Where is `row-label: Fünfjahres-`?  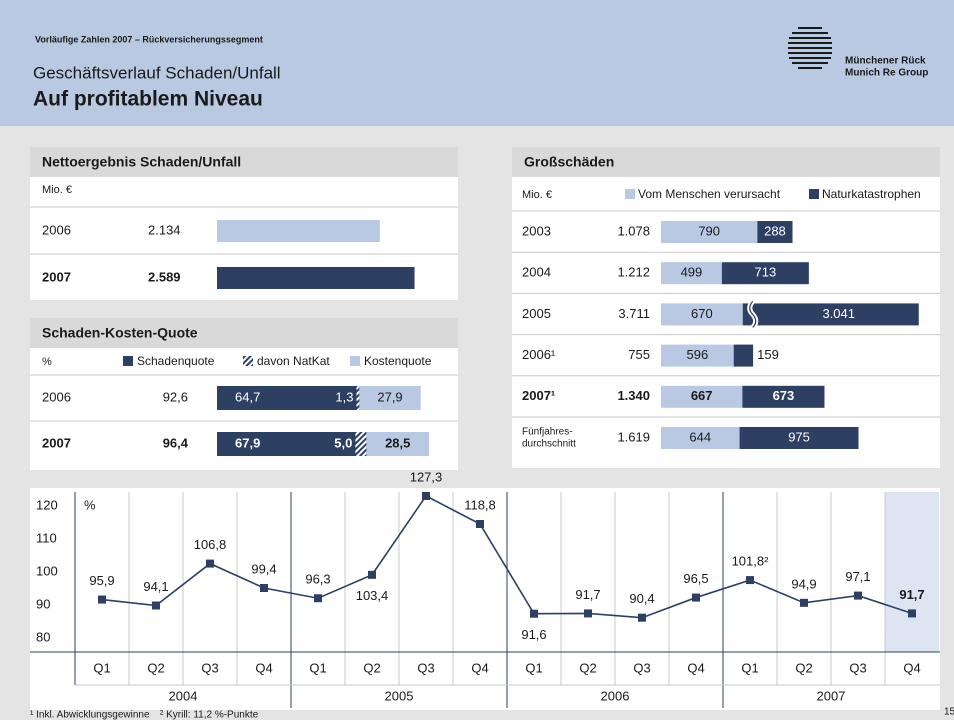 row-label: Fünfjahres- is located at coordinates (547, 432).